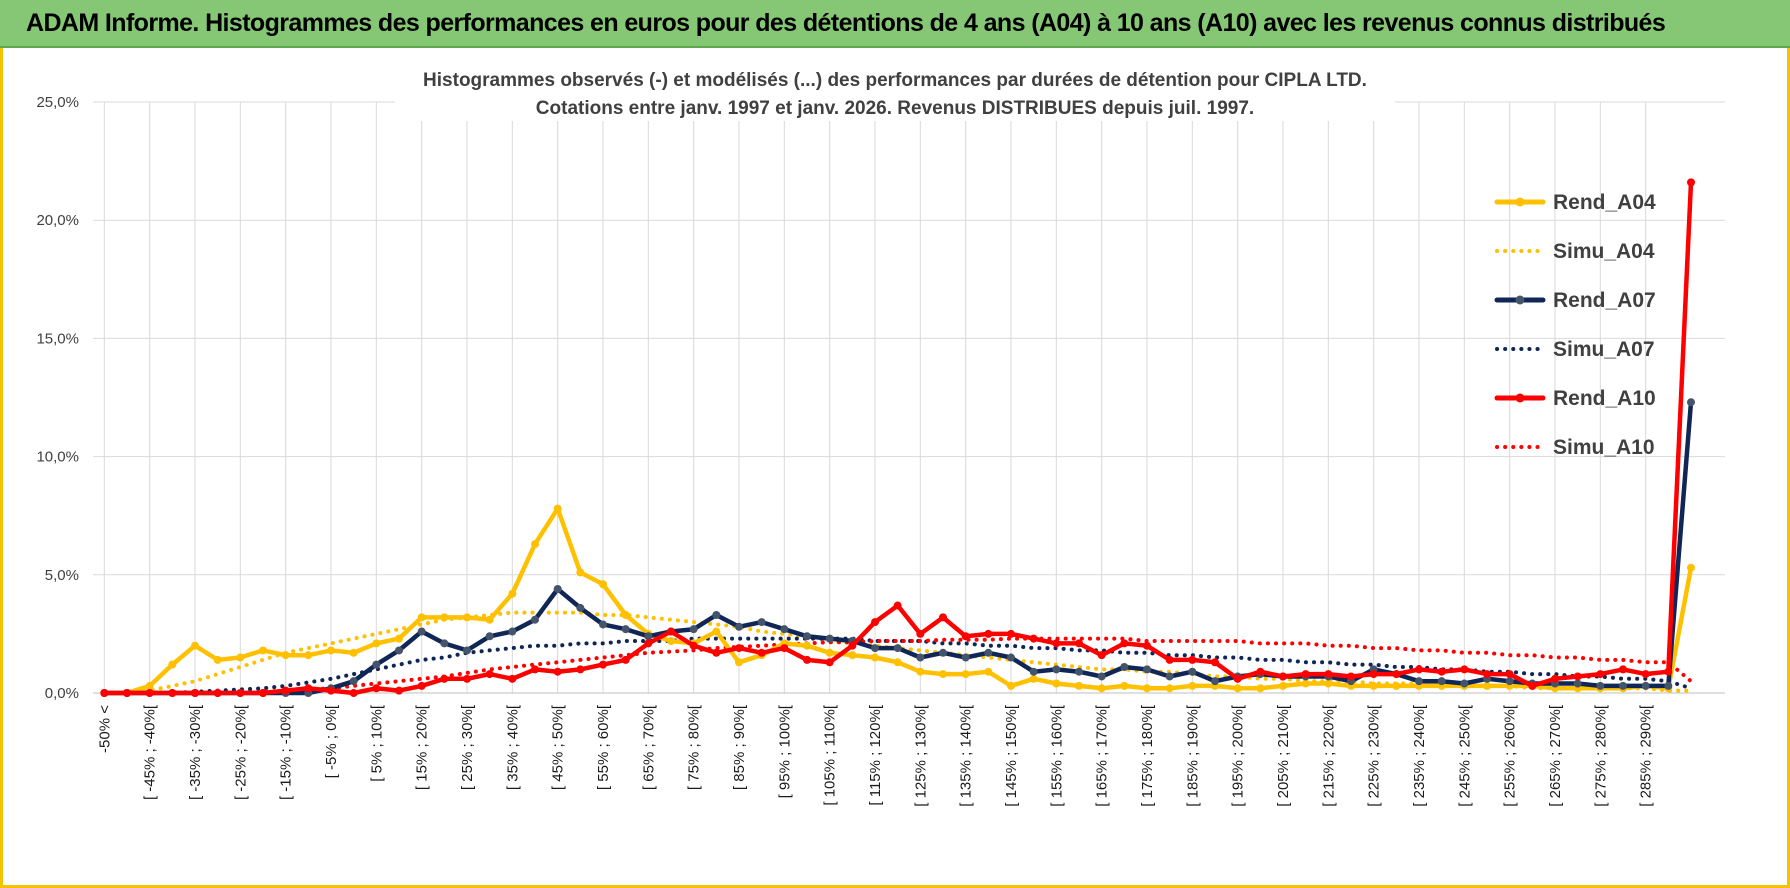 Image resolution: width=1790 pixels, height=888 pixels. I want to click on x-tick-label: [ 5% ; 10%[, so click(376, 743).